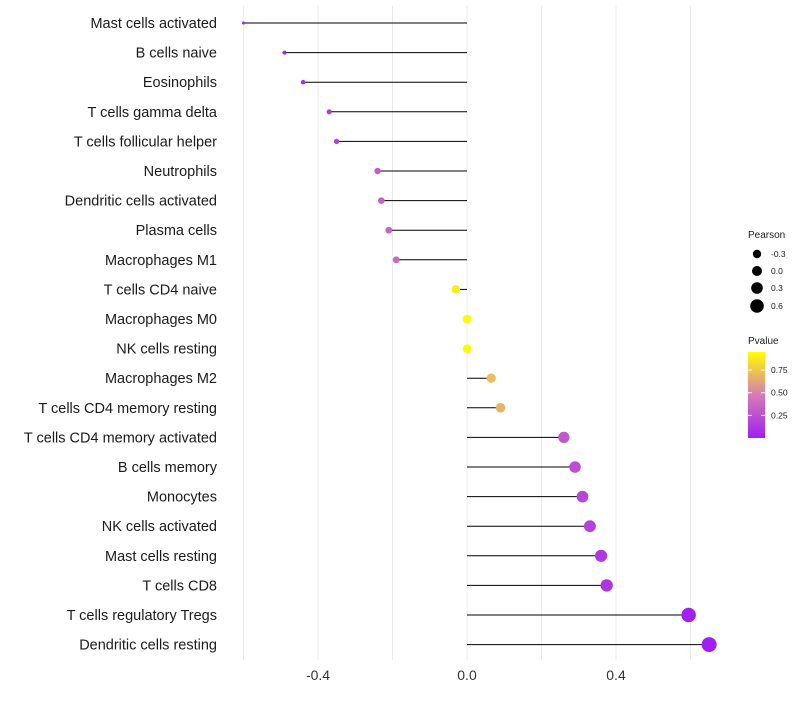  What do you see at coordinates (779, 370) in the screenshot?
I see `colorbar-label: 0.75` at bounding box center [779, 370].